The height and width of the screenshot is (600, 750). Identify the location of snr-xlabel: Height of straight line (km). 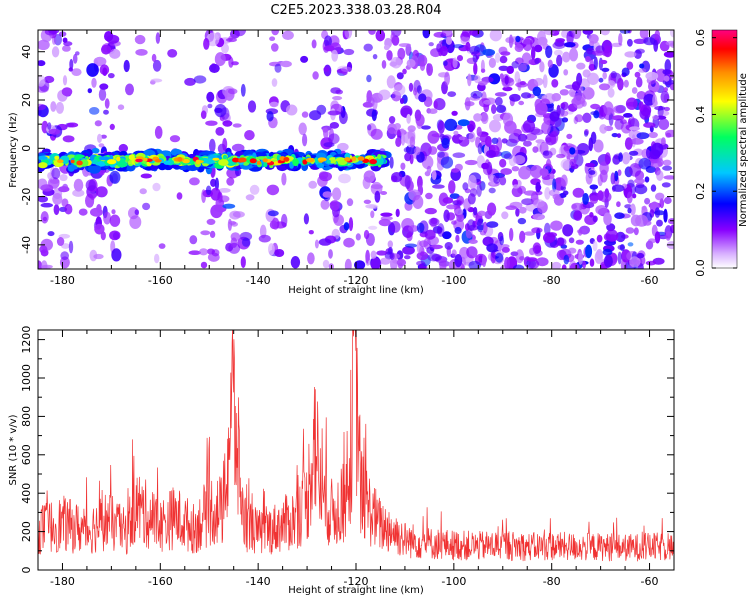
(356, 590).